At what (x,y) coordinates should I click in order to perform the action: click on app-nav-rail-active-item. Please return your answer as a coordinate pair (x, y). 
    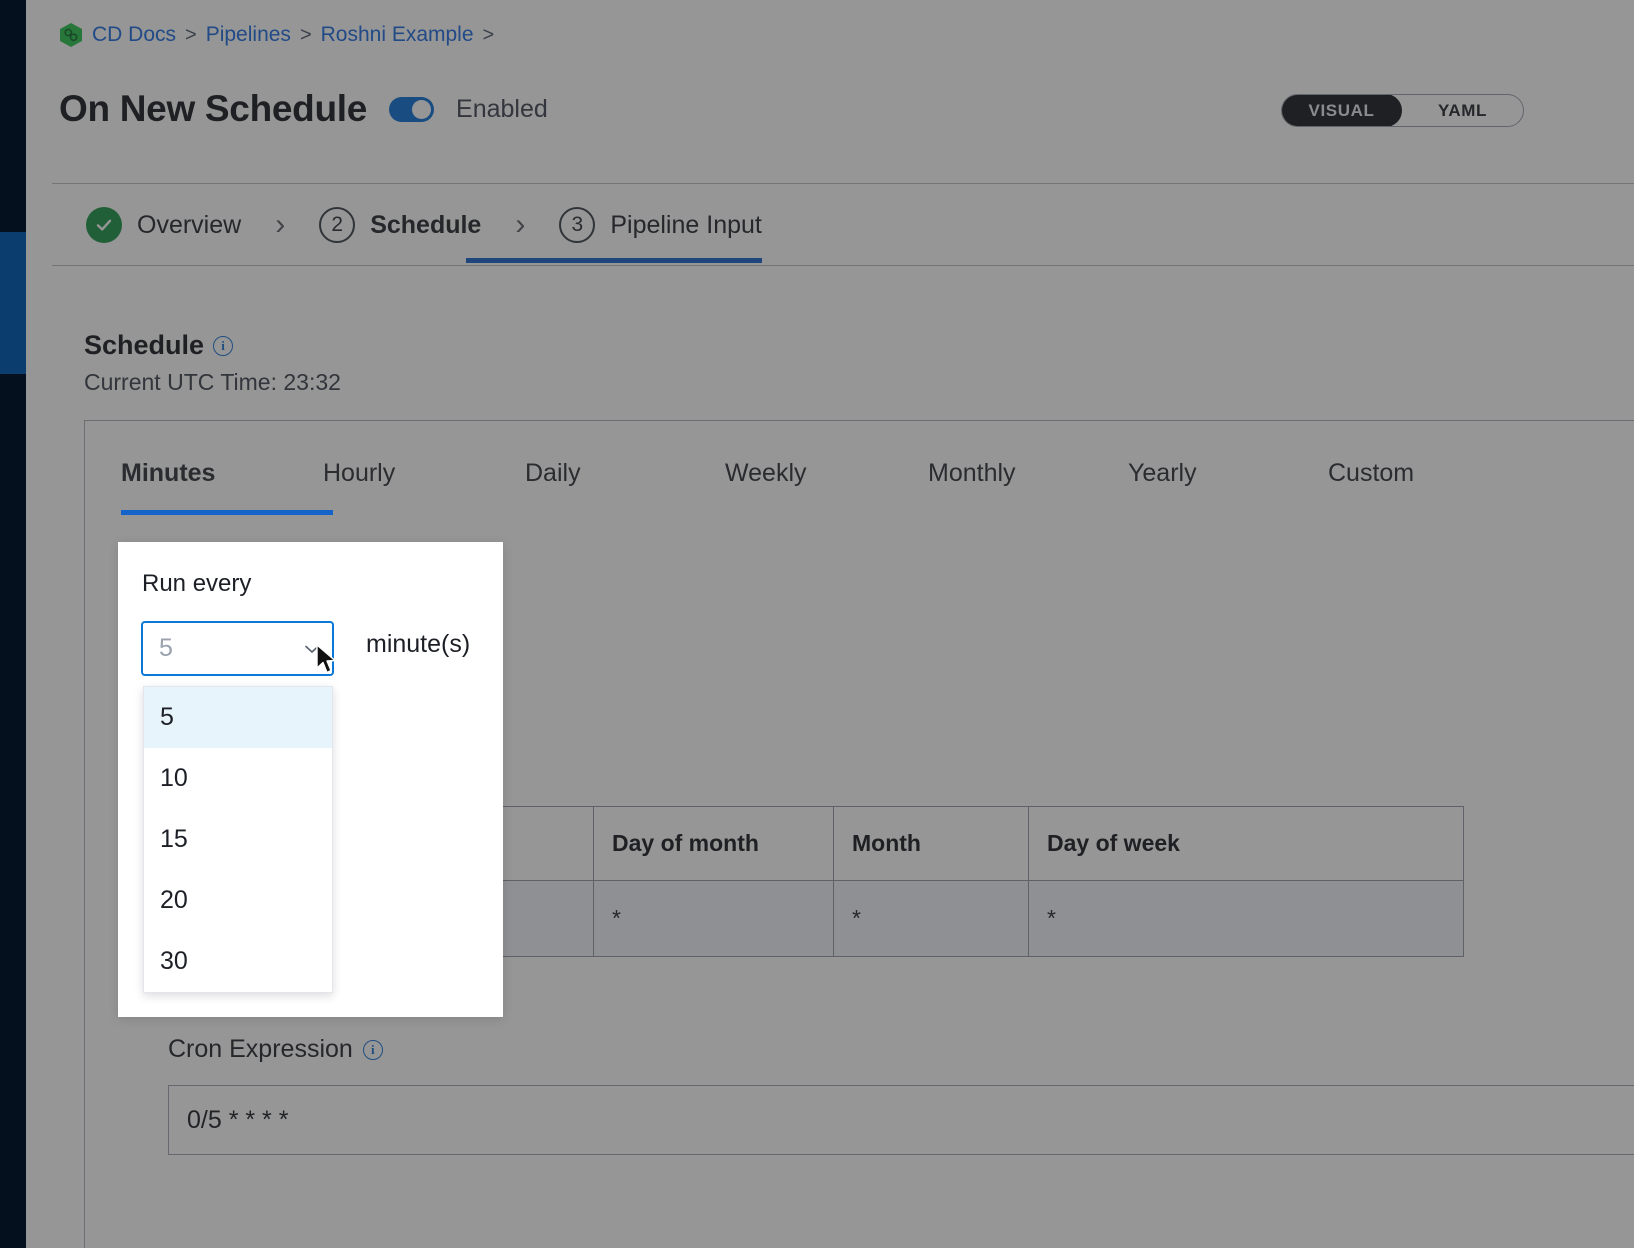
    Looking at the image, I should click on (13, 303).